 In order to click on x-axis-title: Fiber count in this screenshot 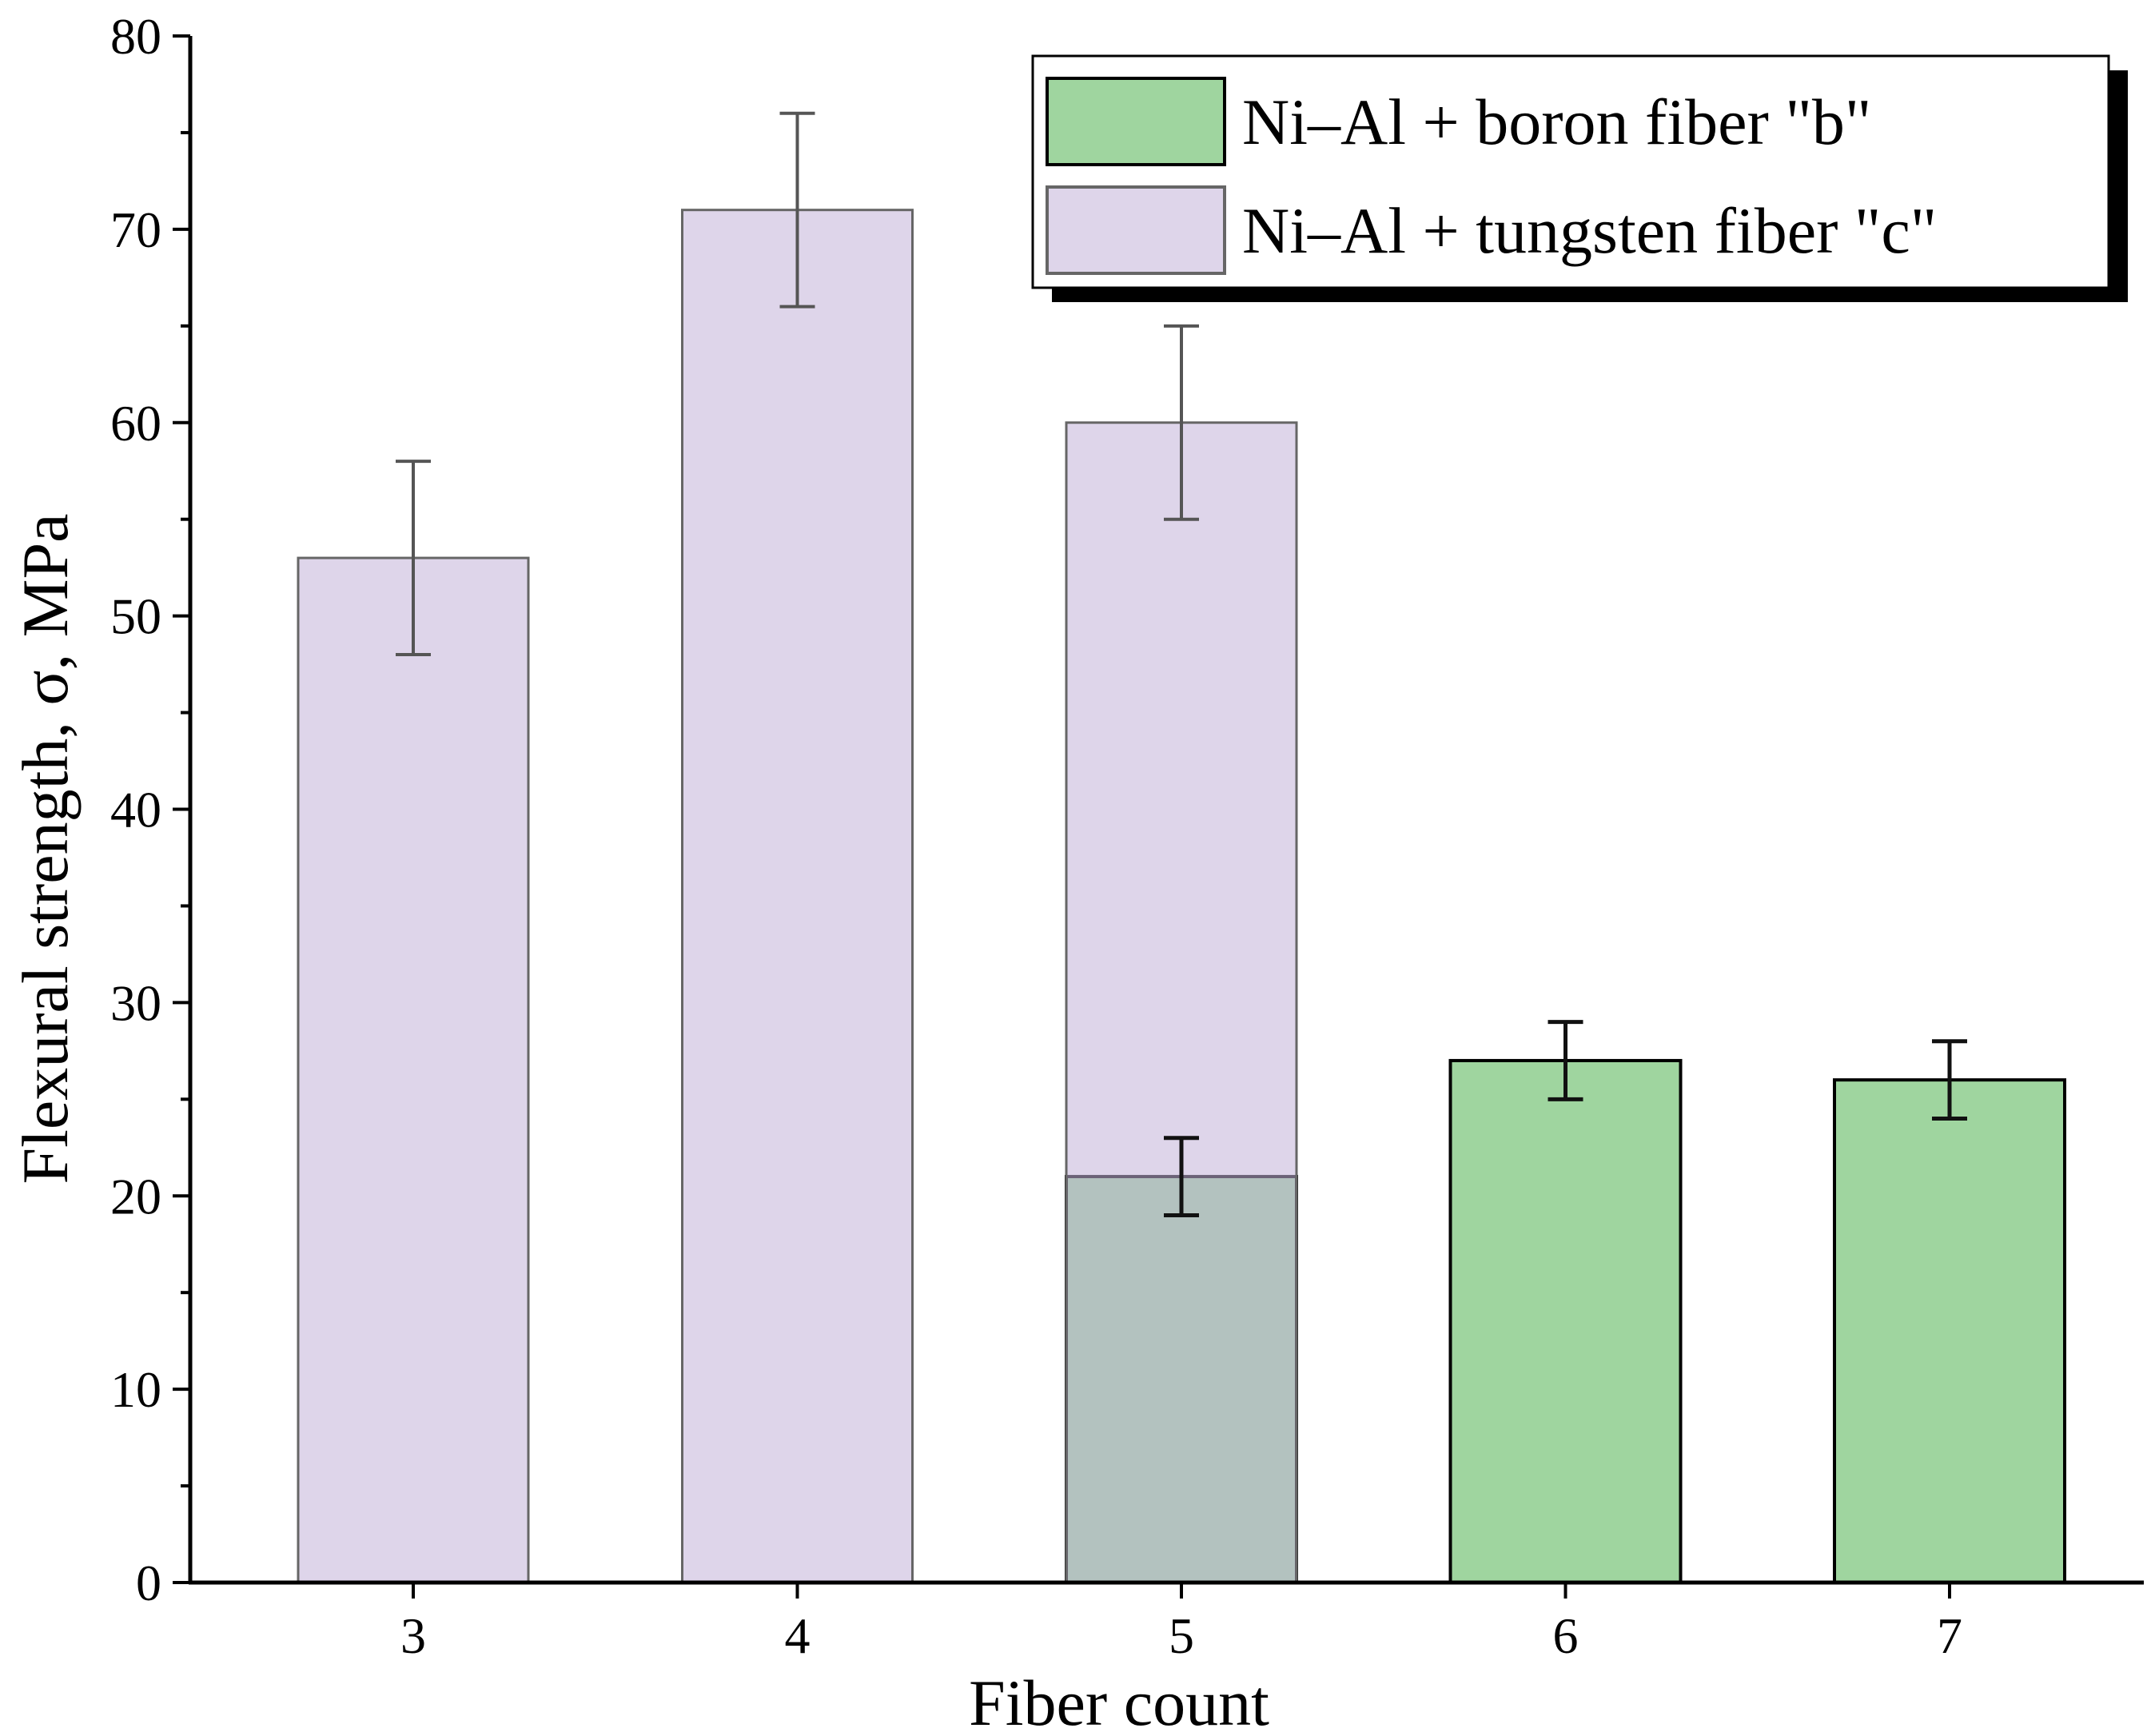, I will do `click(1119, 1701)`.